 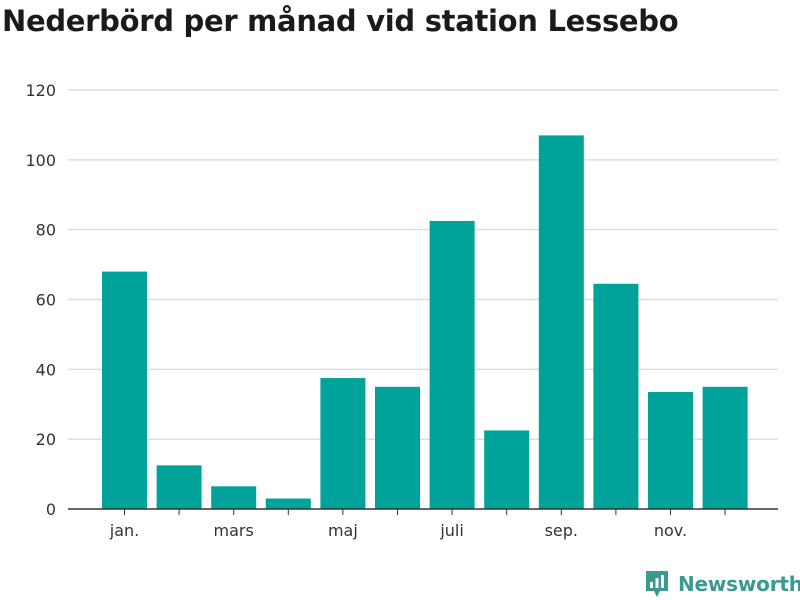 What do you see at coordinates (40, 90) in the screenshot?
I see `y-tick-label: 120` at bounding box center [40, 90].